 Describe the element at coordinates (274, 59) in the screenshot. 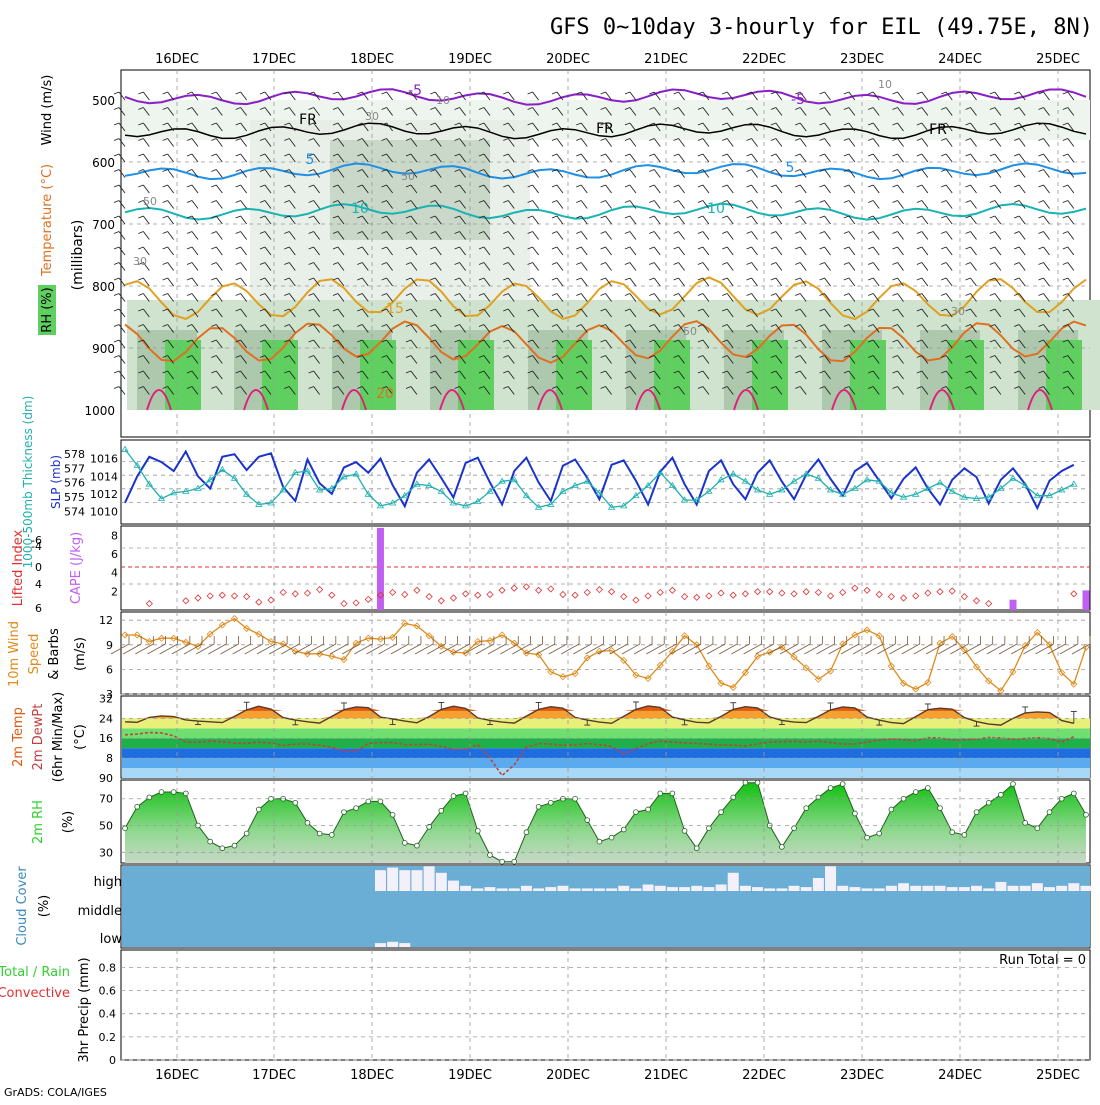

I see `date-label-top: 17DEC` at that location.